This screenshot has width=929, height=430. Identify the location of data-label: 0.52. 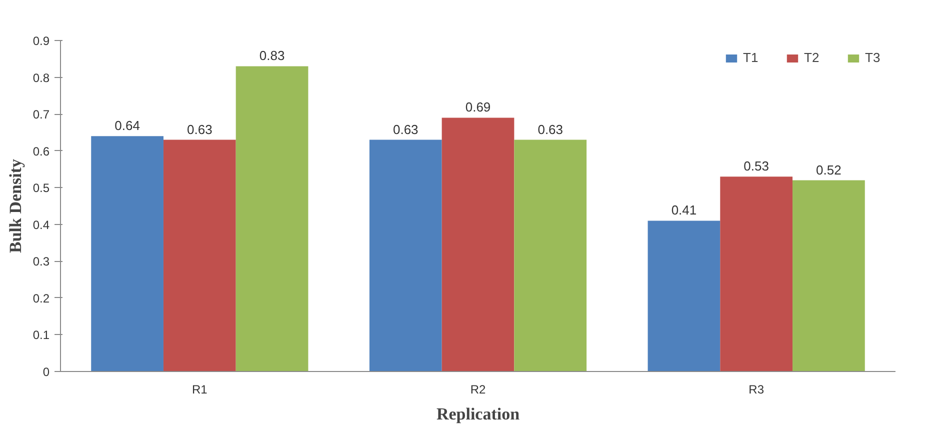
(829, 170).